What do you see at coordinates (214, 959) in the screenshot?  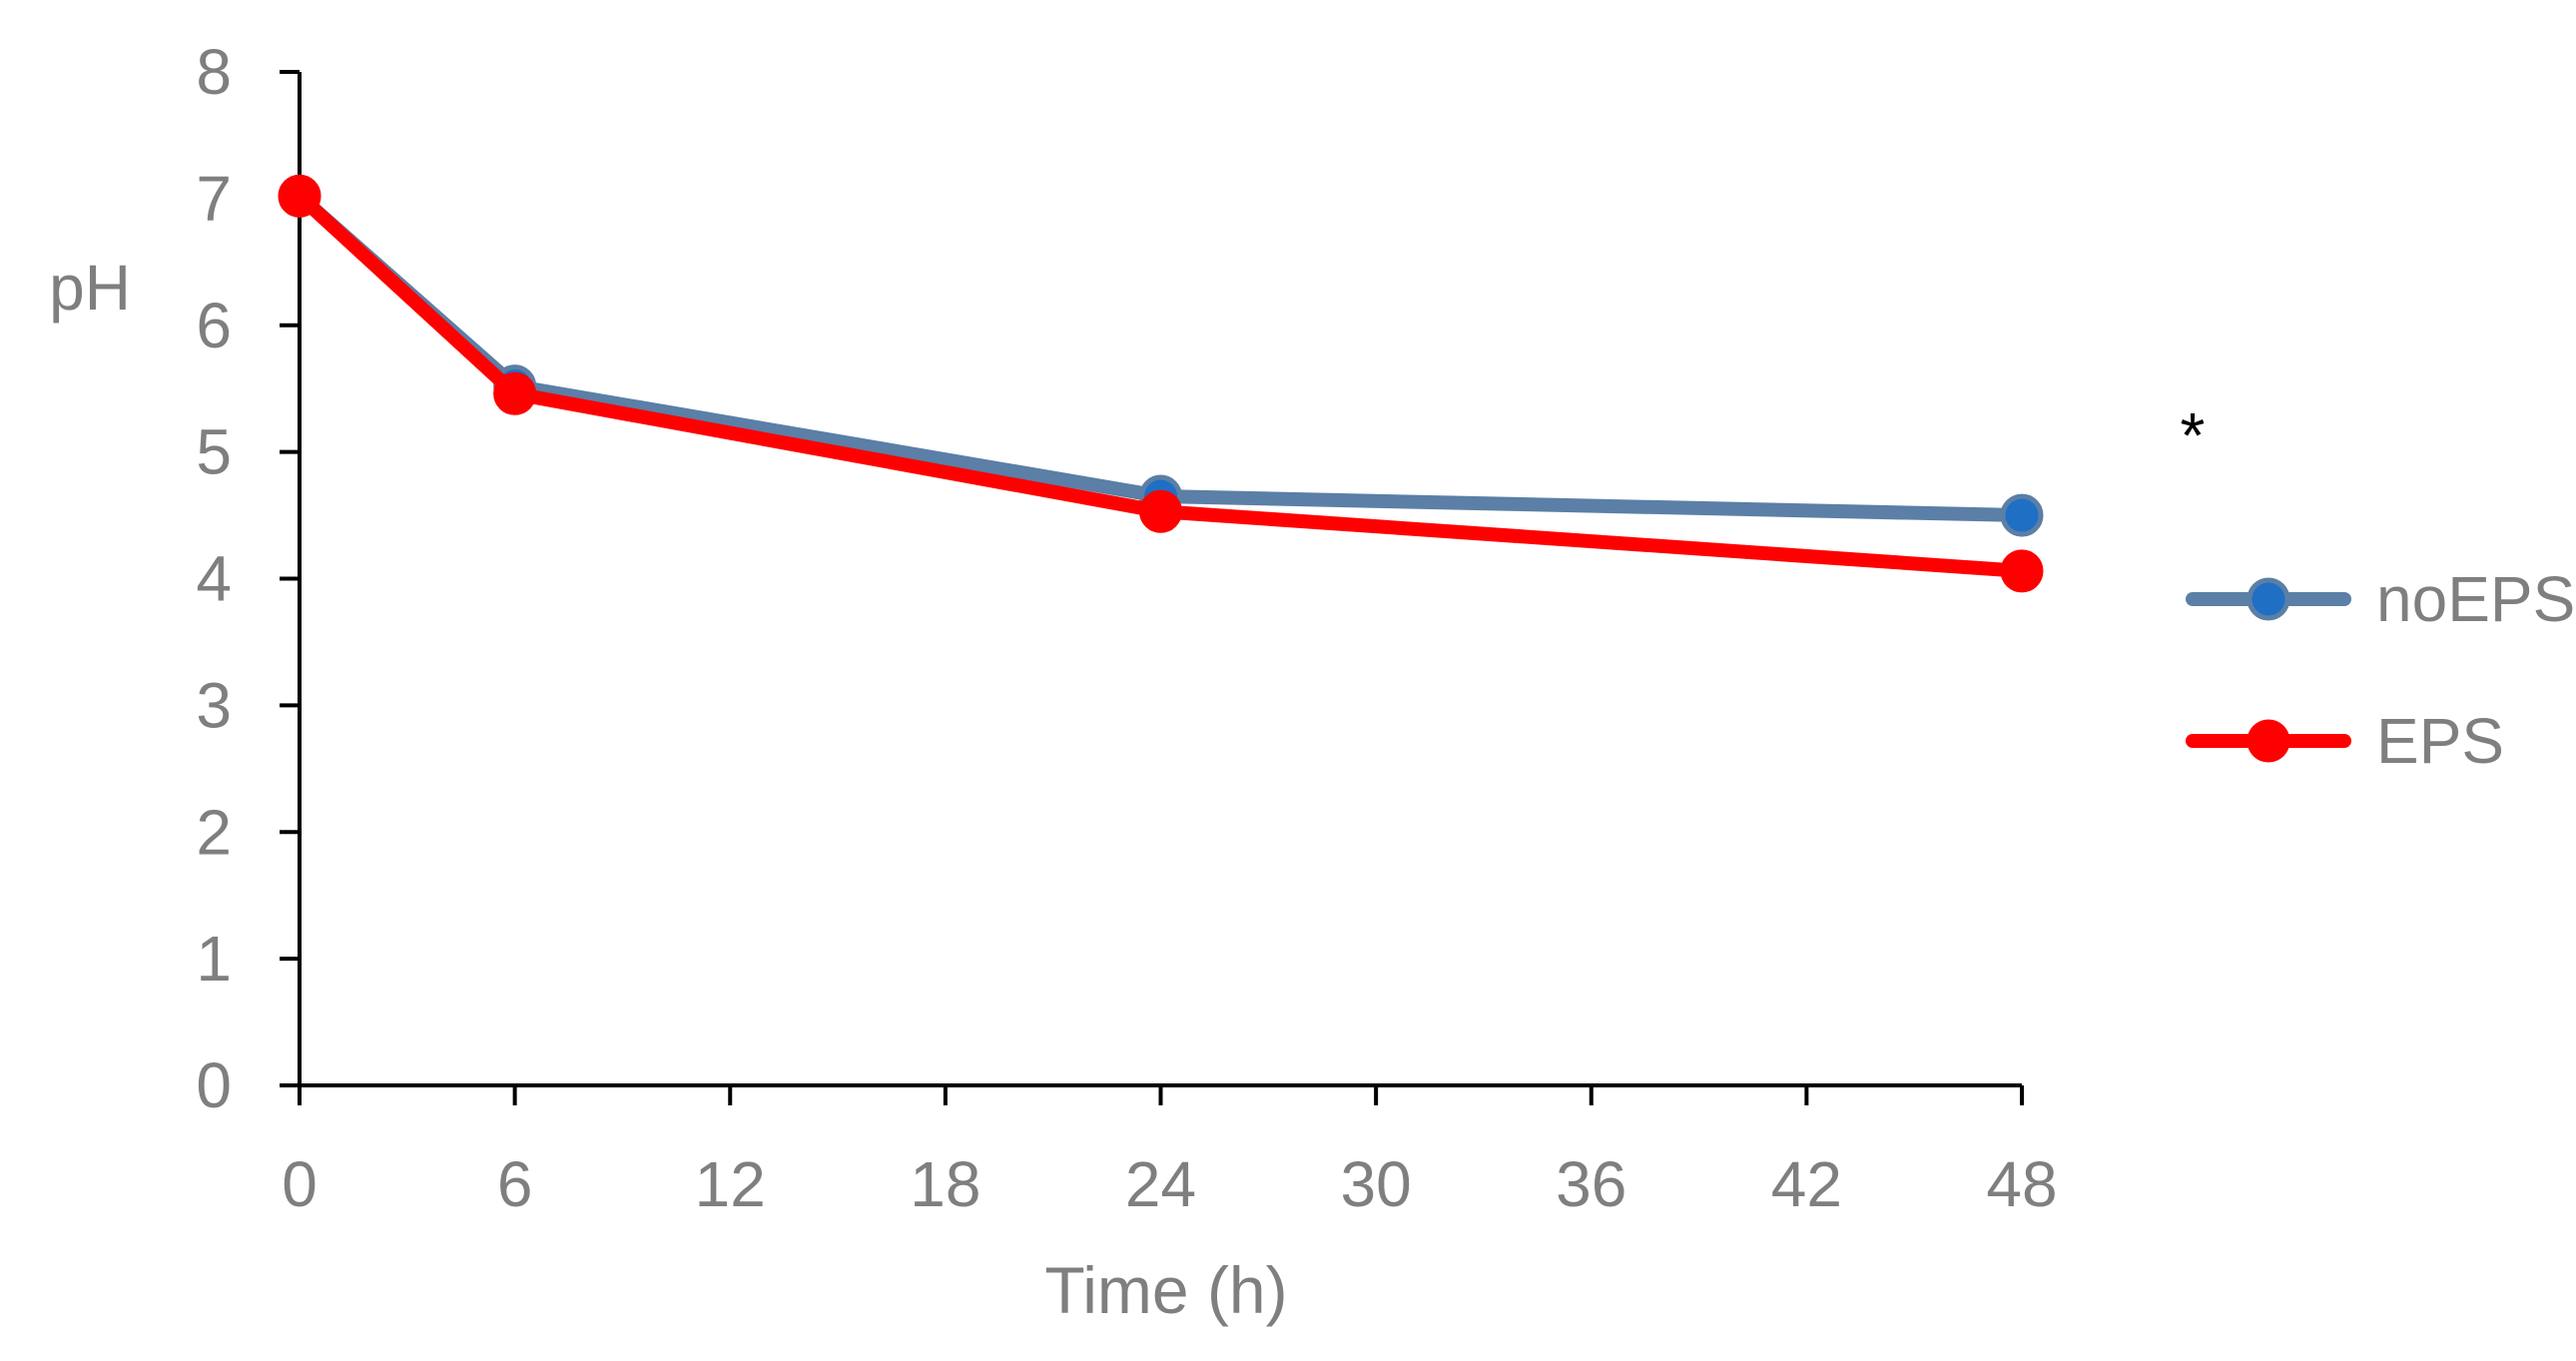 I see `y-tick-label: 1` at bounding box center [214, 959].